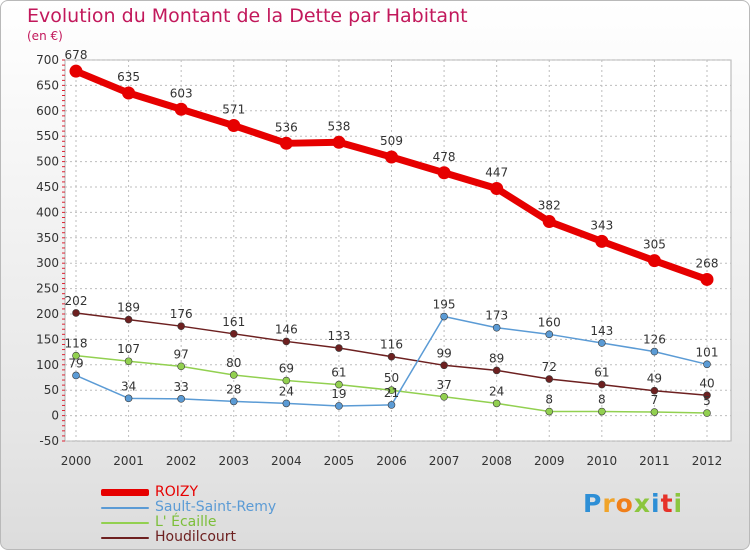 The width and height of the screenshot is (750, 550). Describe the element at coordinates (128, 77) in the screenshot. I see `data-label: 635` at that location.